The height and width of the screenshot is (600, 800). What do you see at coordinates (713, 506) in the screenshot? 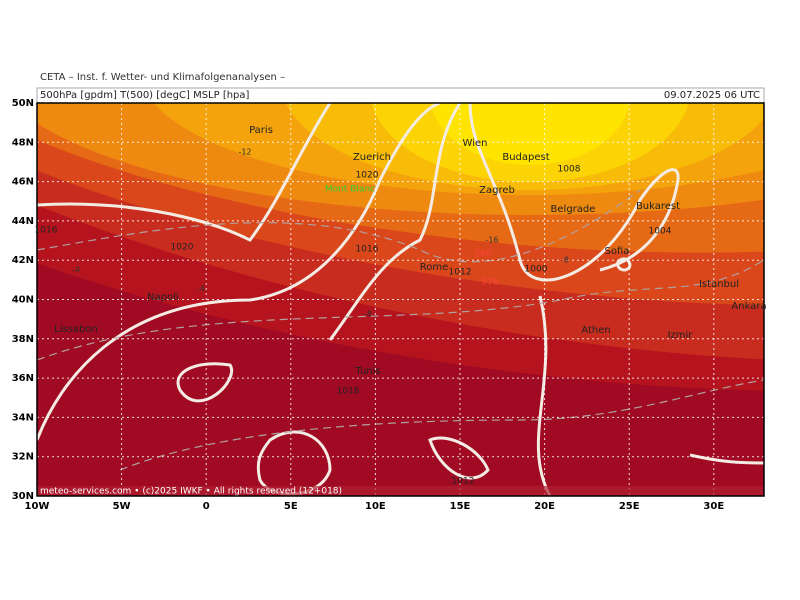
I see `lon-label: 30E` at bounding box center [713, 506].